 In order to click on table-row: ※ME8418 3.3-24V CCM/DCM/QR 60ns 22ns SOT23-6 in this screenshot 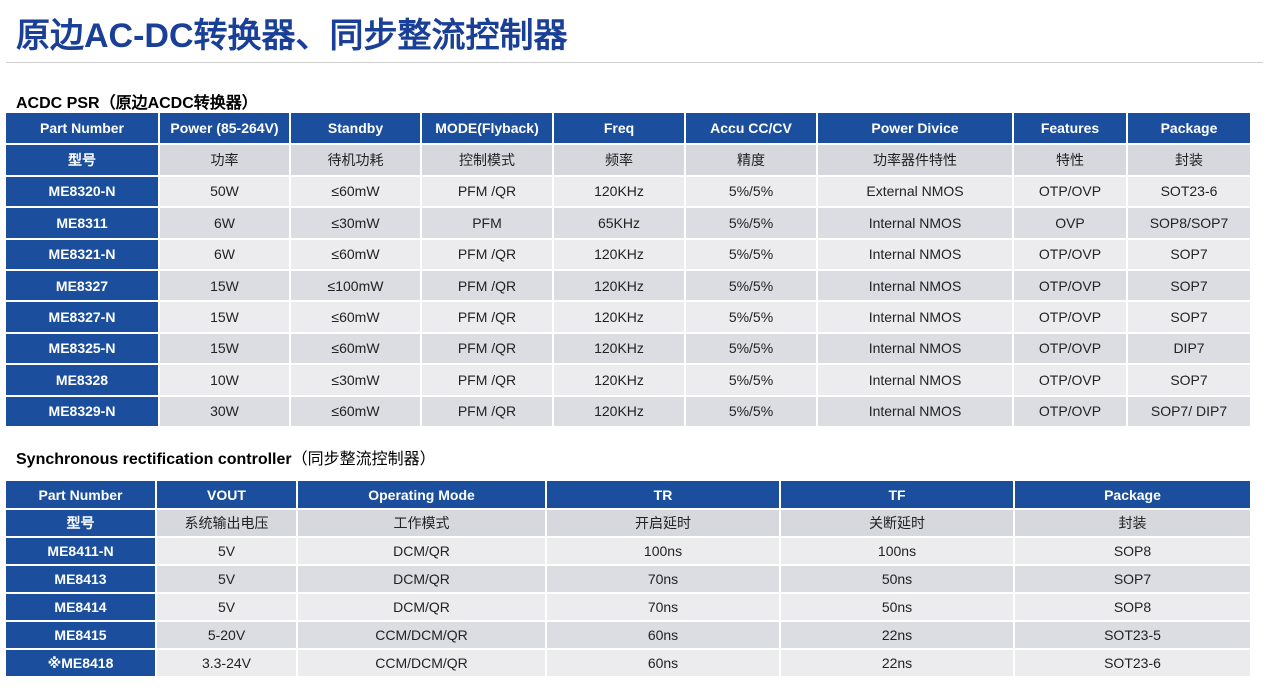, I will do `click(629, 663)`.